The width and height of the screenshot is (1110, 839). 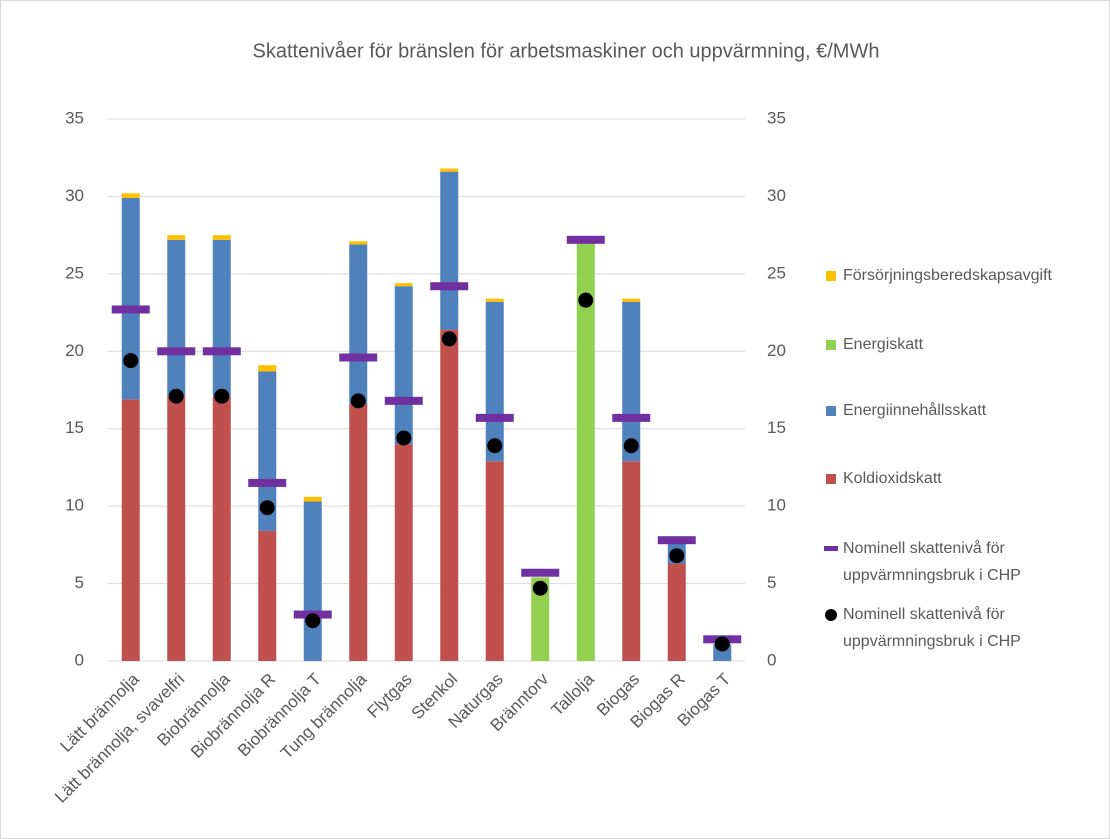 I want to click on y-tick-label: 0, so click(x=79, y=659).